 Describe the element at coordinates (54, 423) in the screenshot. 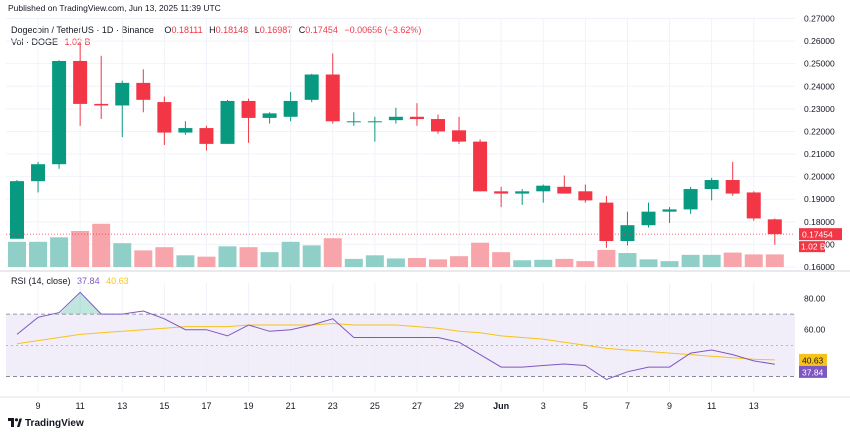

I see `footer-brand: TradingView` at that location.